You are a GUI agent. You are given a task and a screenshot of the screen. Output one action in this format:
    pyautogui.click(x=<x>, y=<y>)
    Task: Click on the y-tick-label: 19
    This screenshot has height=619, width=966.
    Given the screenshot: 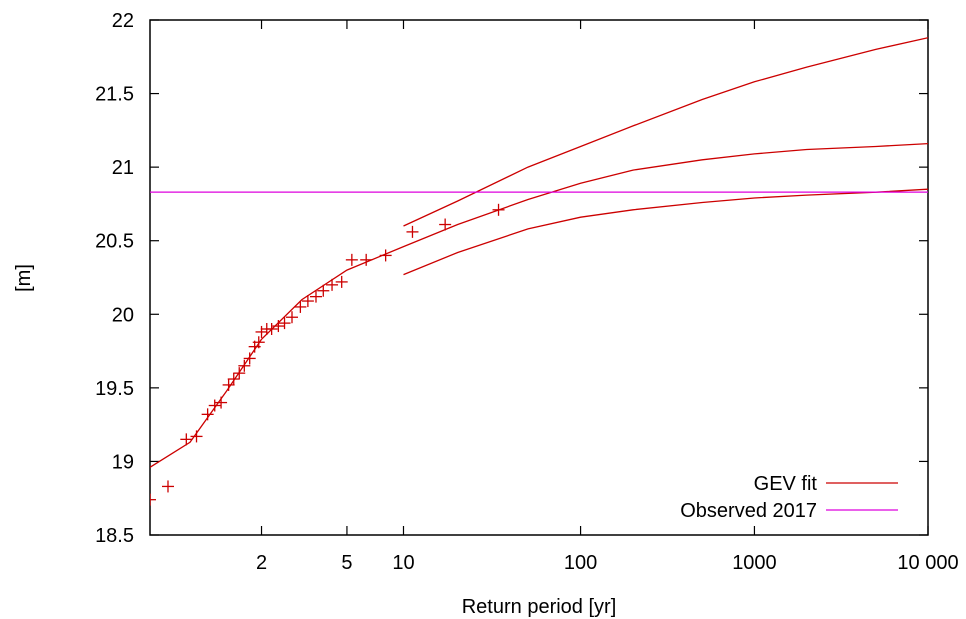 What is the action you would take?
    pyautogui.click(x=123, y=462)
    